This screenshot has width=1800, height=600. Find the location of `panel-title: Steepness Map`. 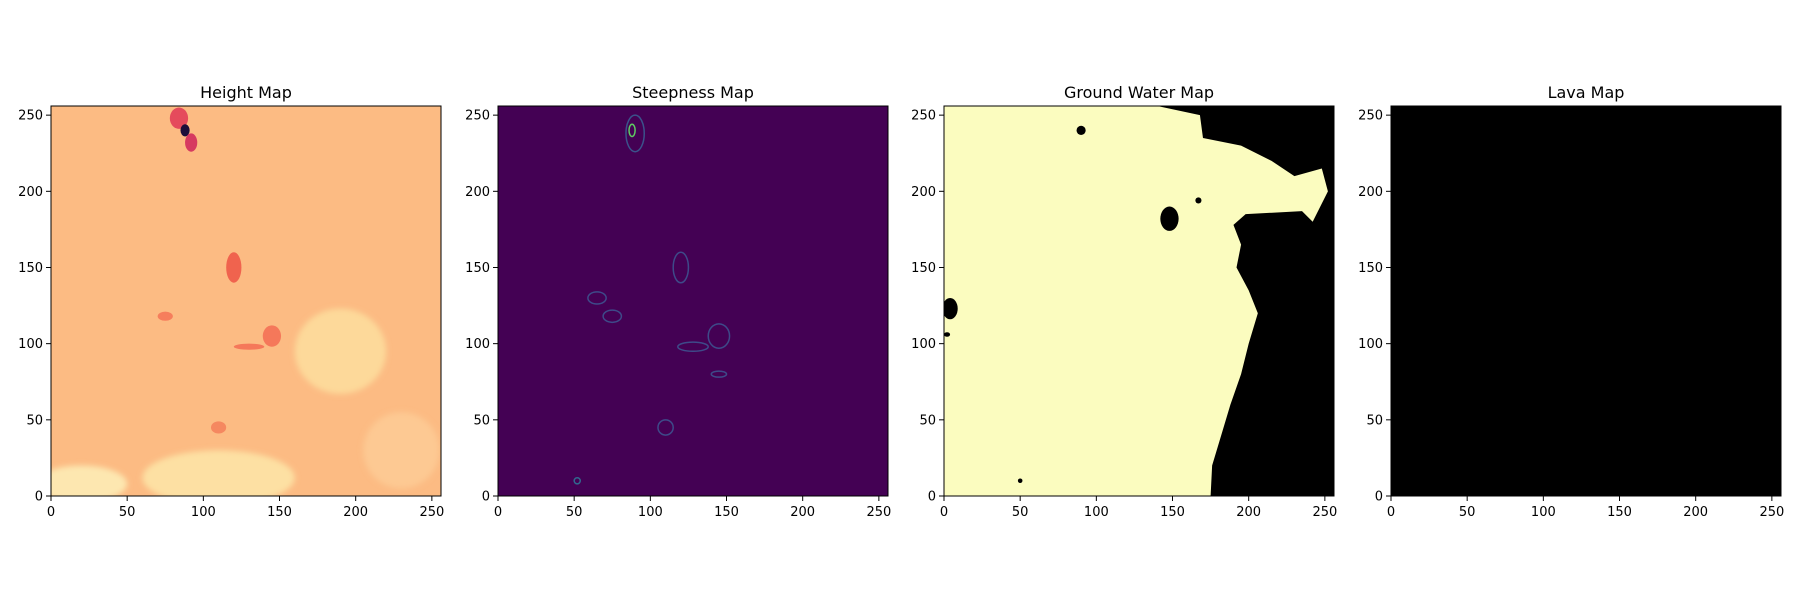

panel-title: Steepness Map is located at coordinates (693, 92).